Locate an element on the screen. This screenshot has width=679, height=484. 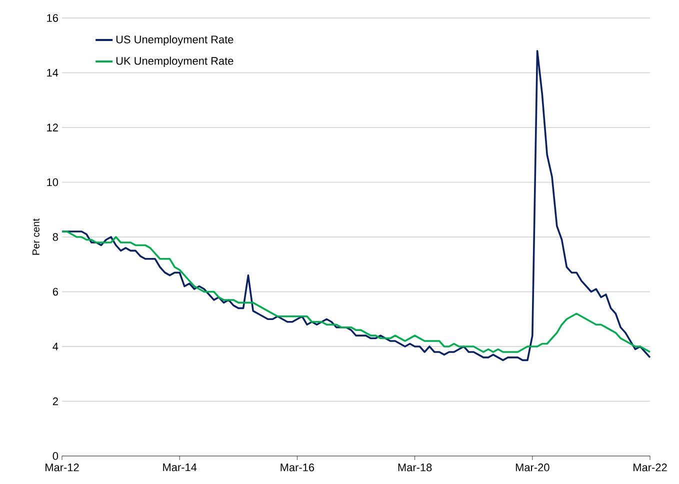
x-tick-label: Mar-14 is located at coordinates (180, 468).